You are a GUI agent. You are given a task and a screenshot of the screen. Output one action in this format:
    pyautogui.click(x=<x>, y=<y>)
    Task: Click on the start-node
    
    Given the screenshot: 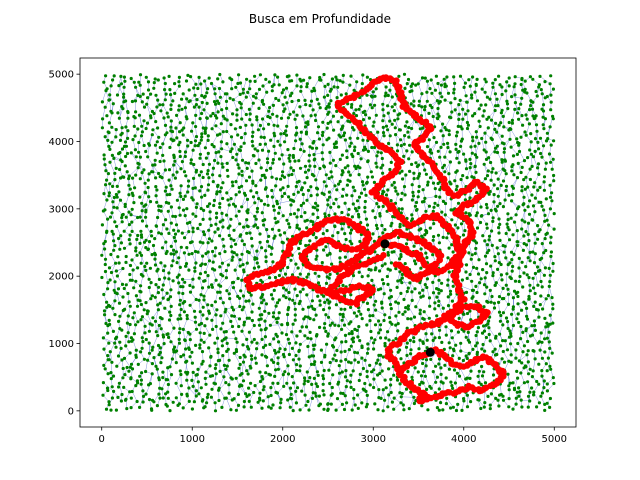 What is the action you would take?
    pyautogui.click(x=385, y=244)
    